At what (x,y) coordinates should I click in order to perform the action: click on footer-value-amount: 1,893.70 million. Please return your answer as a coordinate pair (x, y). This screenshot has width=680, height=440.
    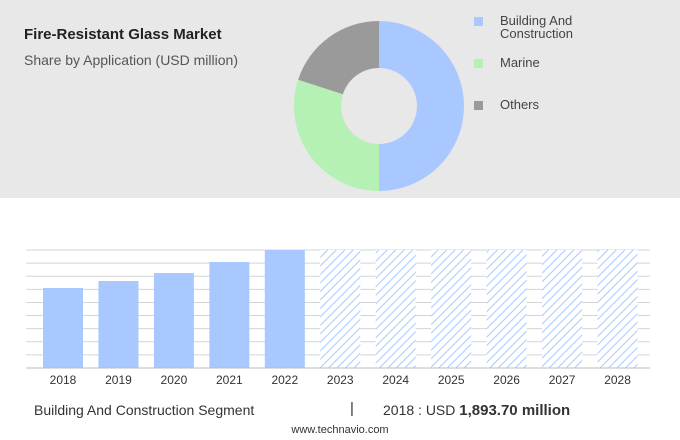
    Looking at the image, I should click on (515, 410).